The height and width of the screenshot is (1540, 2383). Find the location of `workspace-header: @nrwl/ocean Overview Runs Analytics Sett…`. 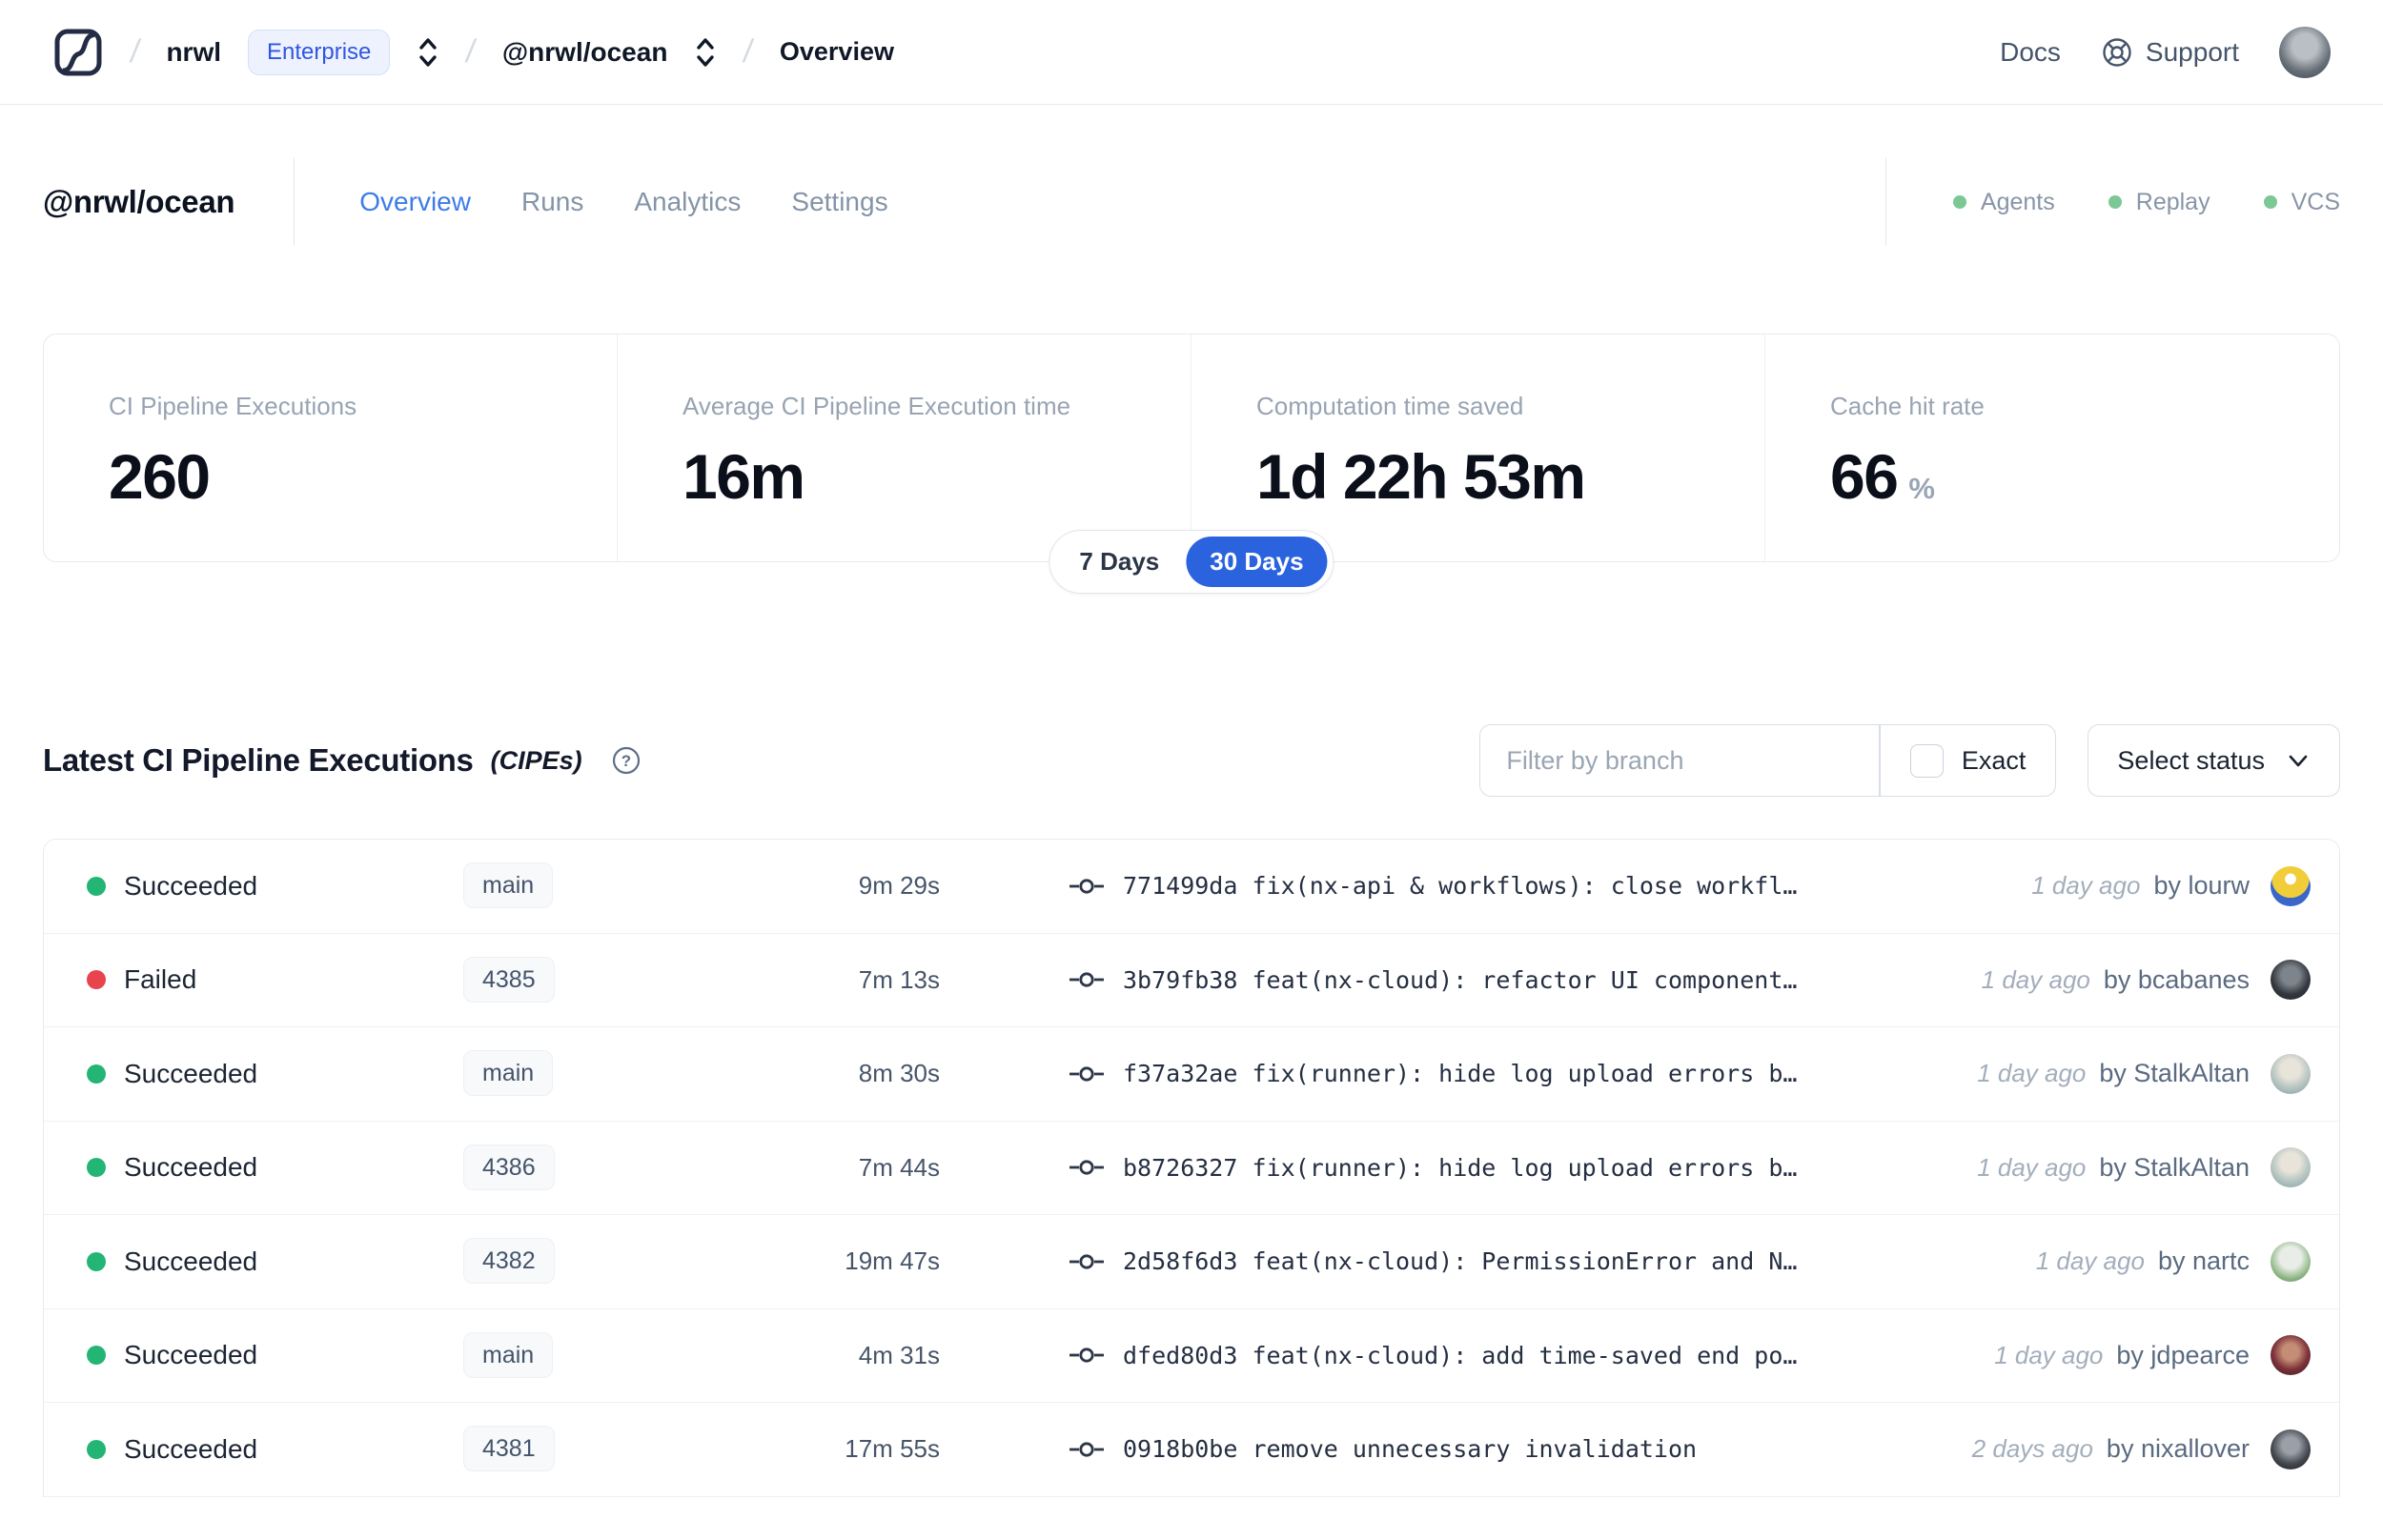

workspace-header: @nrwl/ocean Overview Runs Analytics Sett… is located at coordinates (1191, 202).